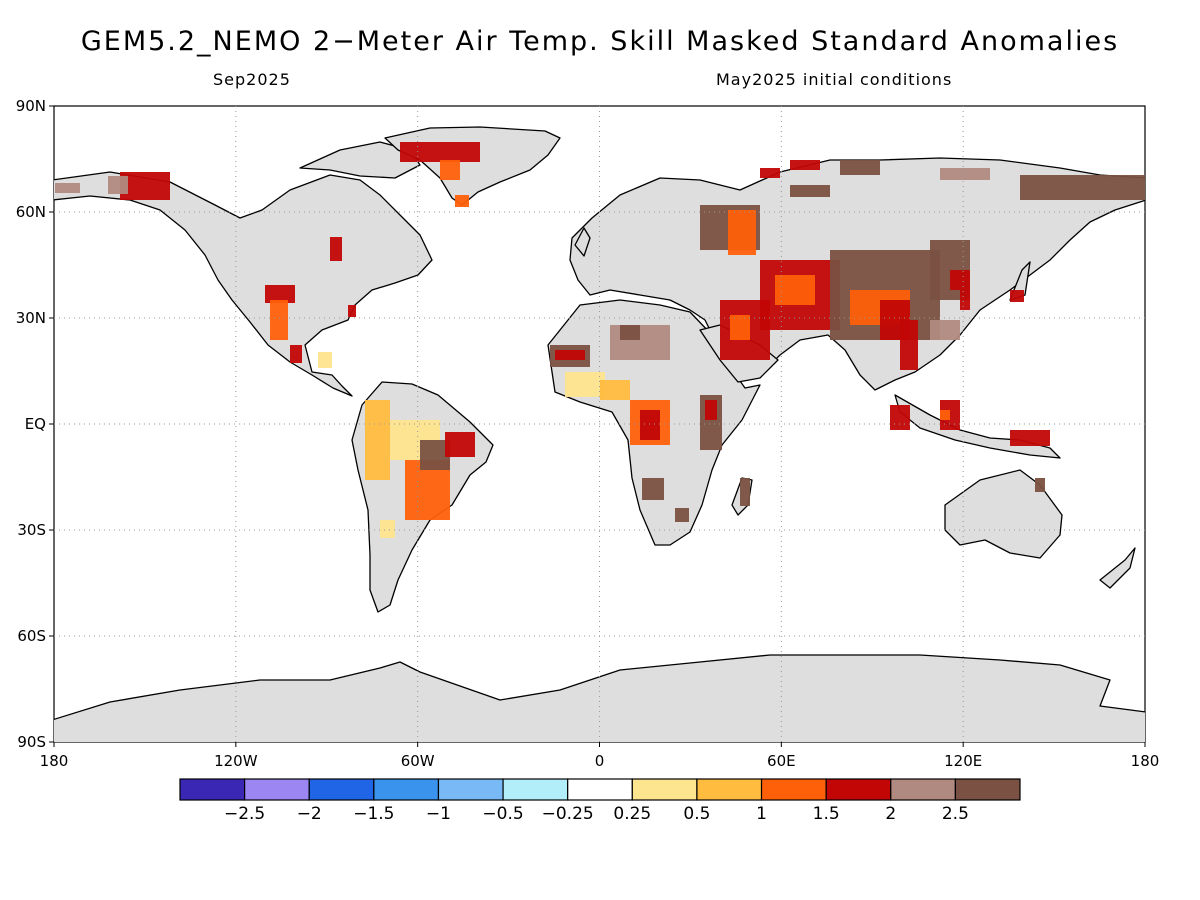 Image resolution: width=1200 pixels, height=900 pixels. What do you see at coordinates (890, 814) in the screenshot?
I see `colorbar-label: 2` at bounding box center [890, 814].